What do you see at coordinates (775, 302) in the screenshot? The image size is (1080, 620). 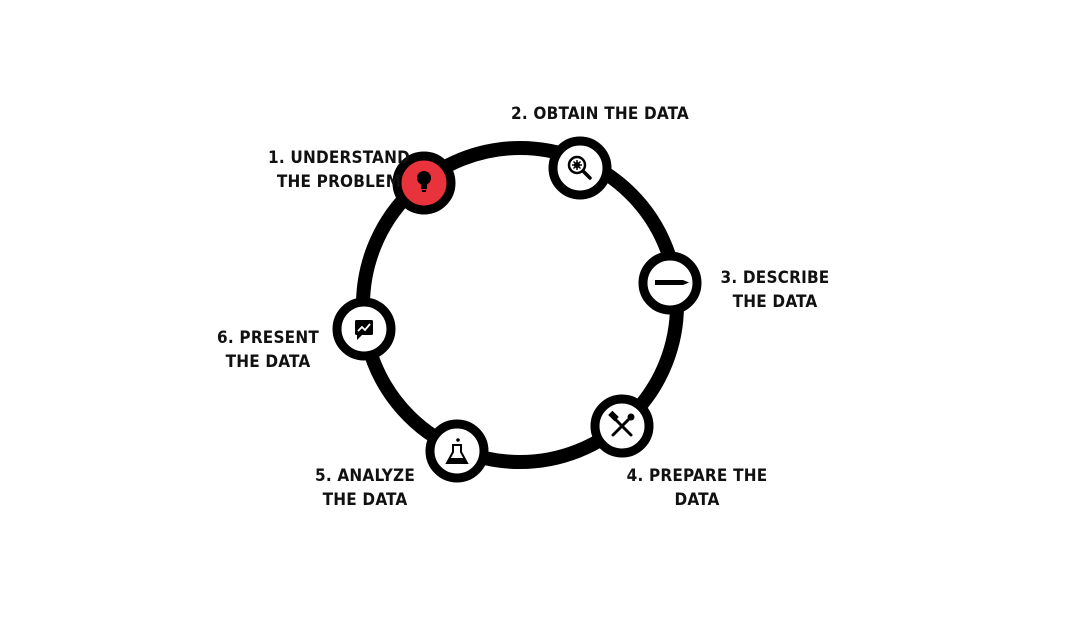 I see `step-3-label-line2: THE DATA` at bounding box center [775, 302].